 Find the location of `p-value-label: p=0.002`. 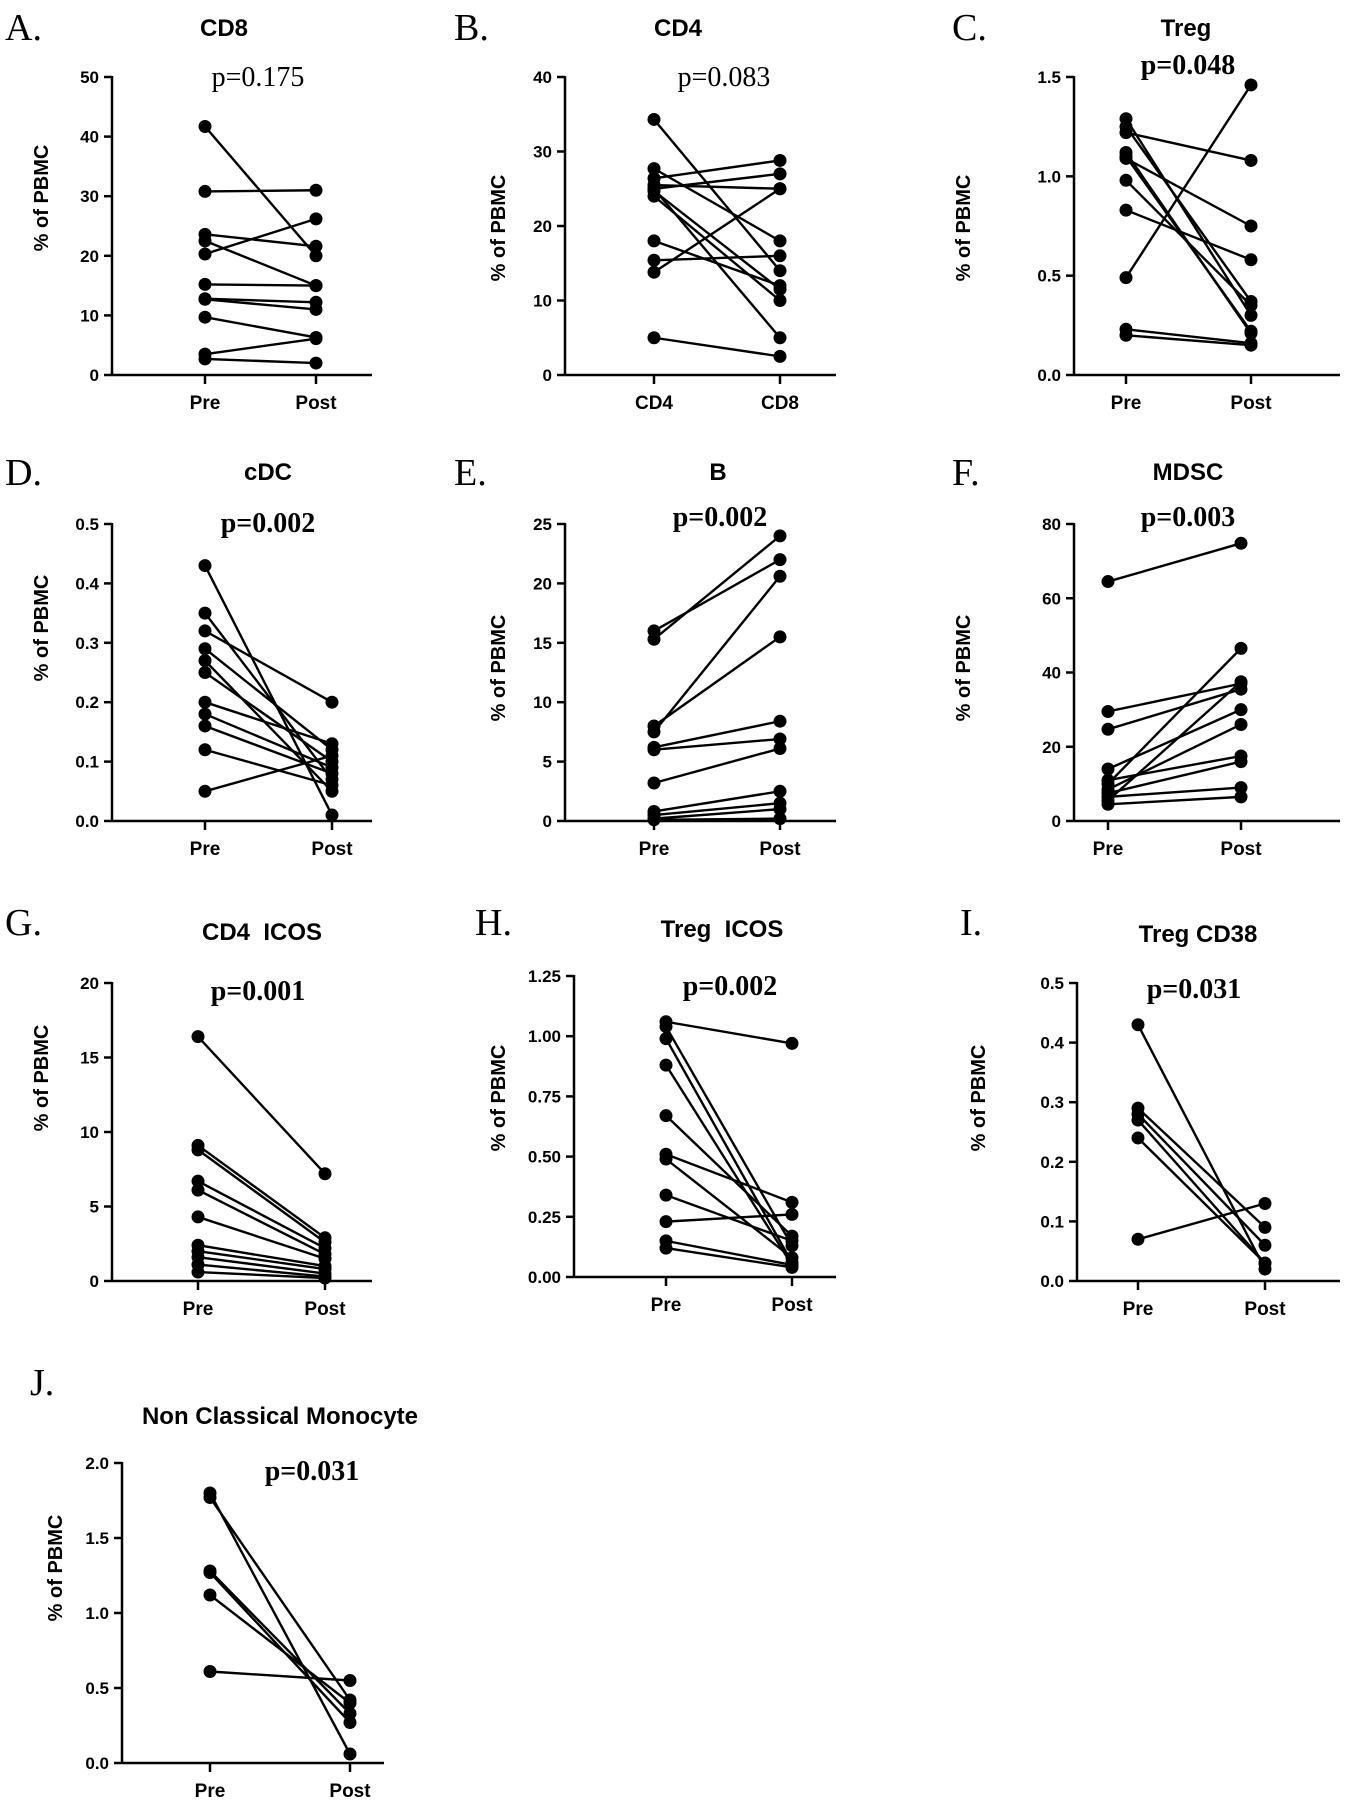

p-value-label: p=0.002 is located at coordinates (720, 517).